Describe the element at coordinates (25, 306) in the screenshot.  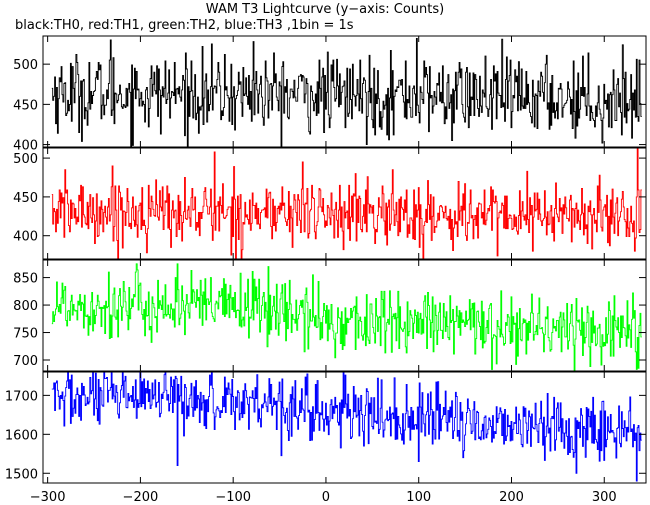
I see `y-tick-label: 800` at that location.